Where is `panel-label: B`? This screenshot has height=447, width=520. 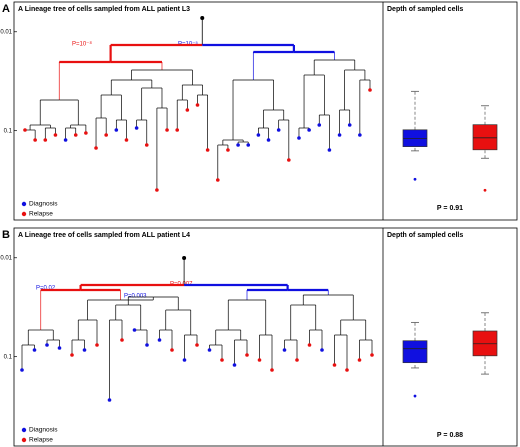 panel-label: B is located at coordinates (6, 235).